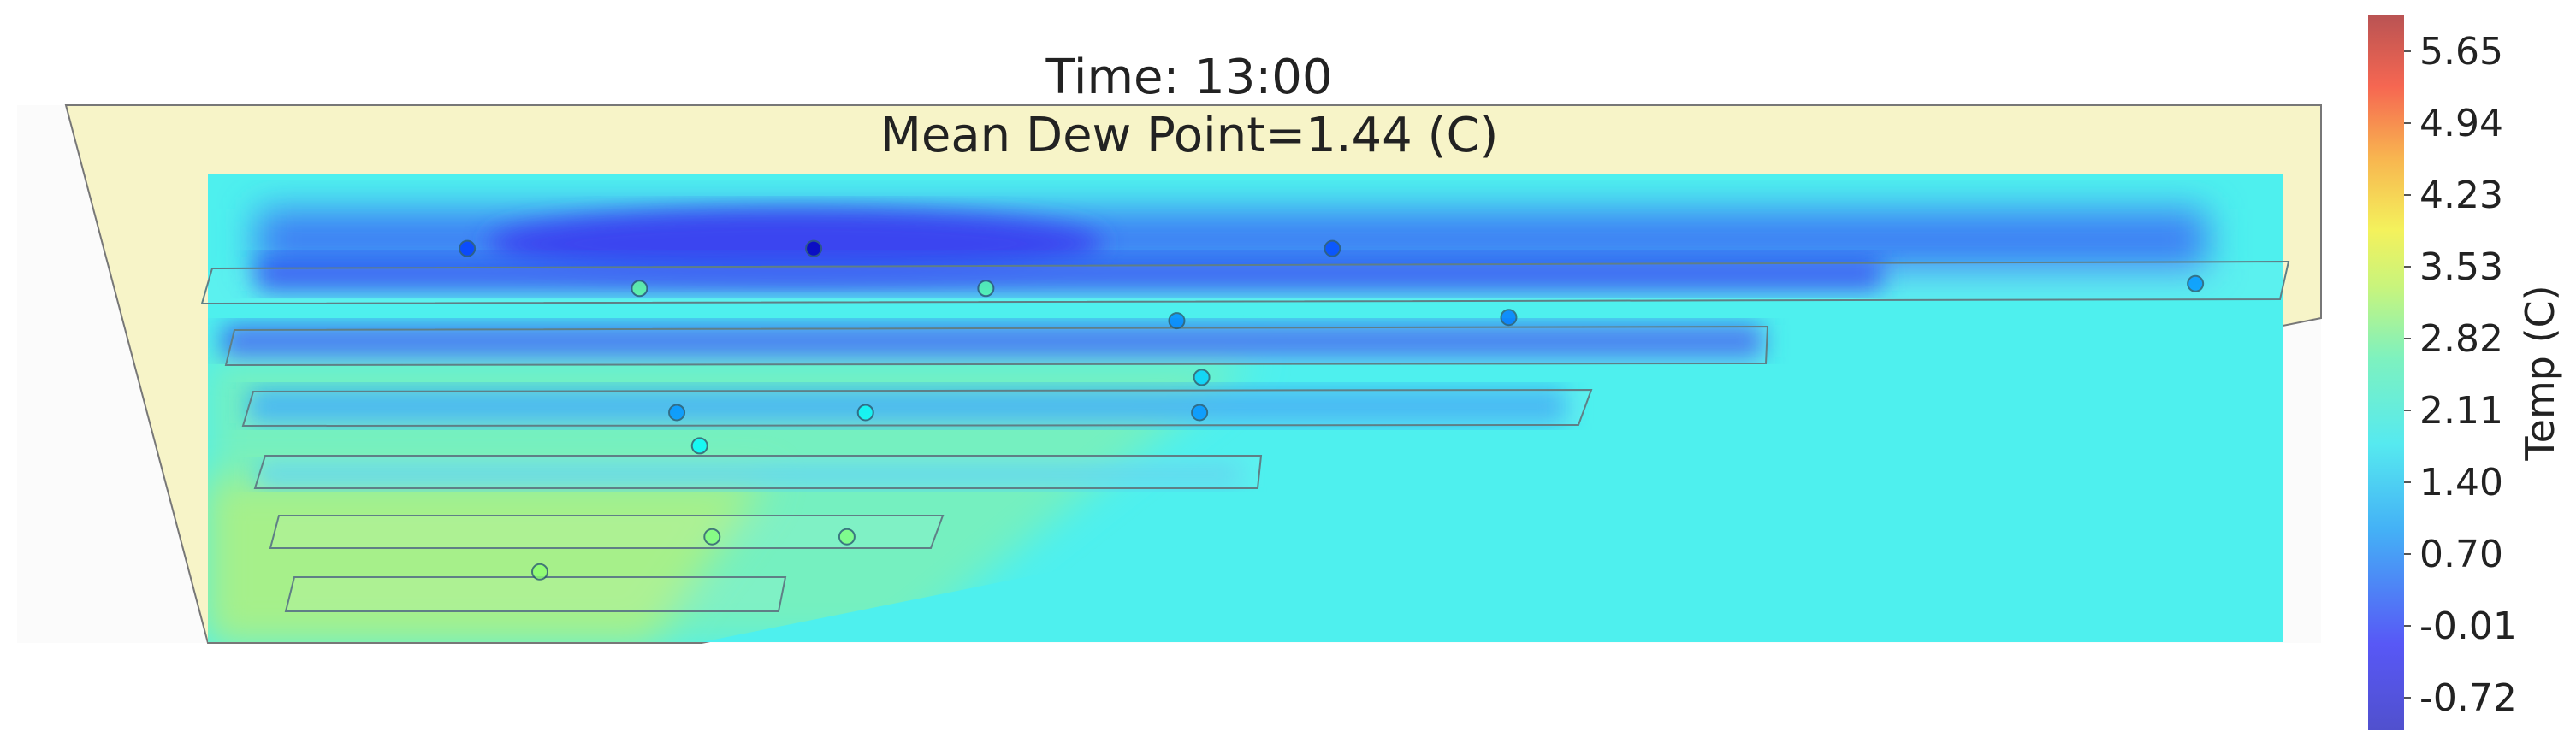 The width and height of the screenshot is (2576, 749). Describe the element at coordinates (2468, 626) in the screenshot. I see `colorbar-tick-label: -0.01` at that location.